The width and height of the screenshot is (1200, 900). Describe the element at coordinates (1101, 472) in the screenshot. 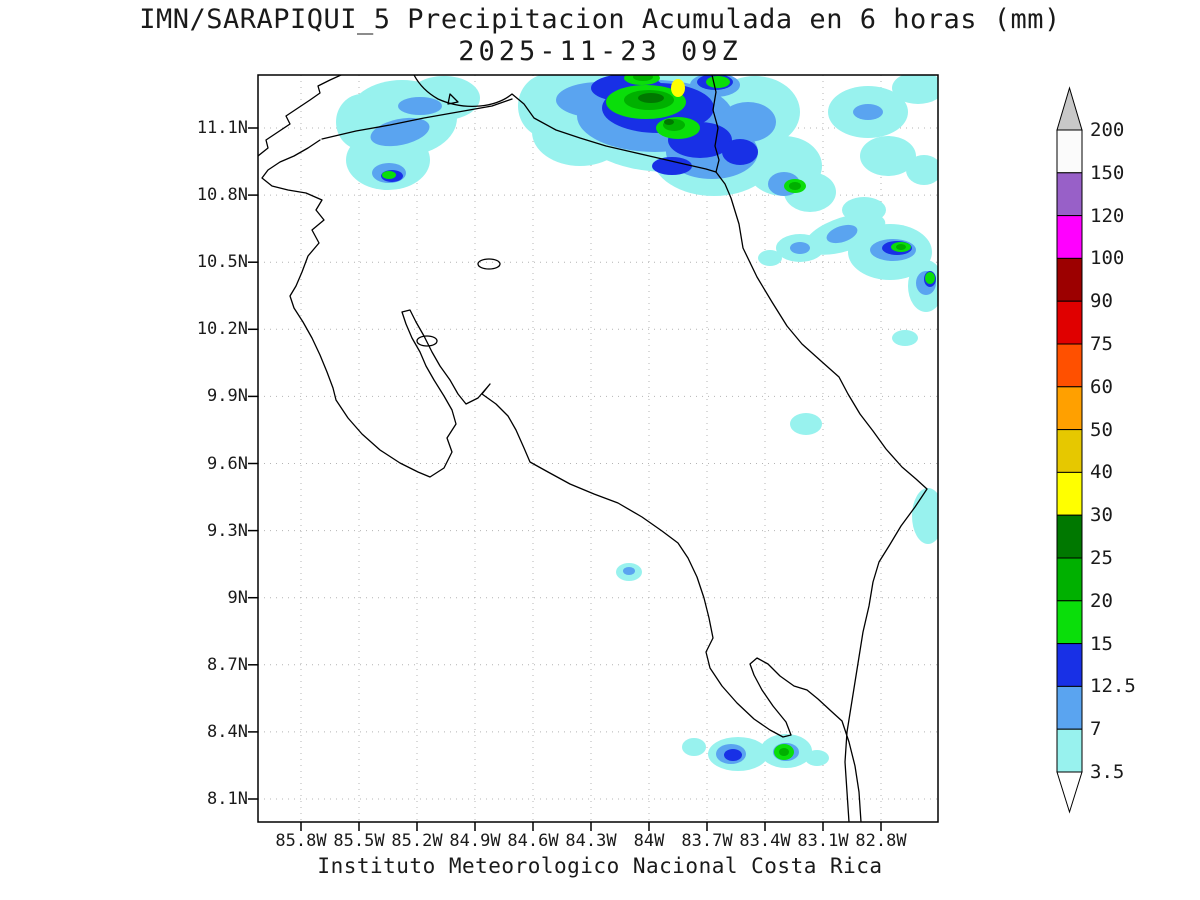

I see `colorbar-tick-label: 40` at that location.